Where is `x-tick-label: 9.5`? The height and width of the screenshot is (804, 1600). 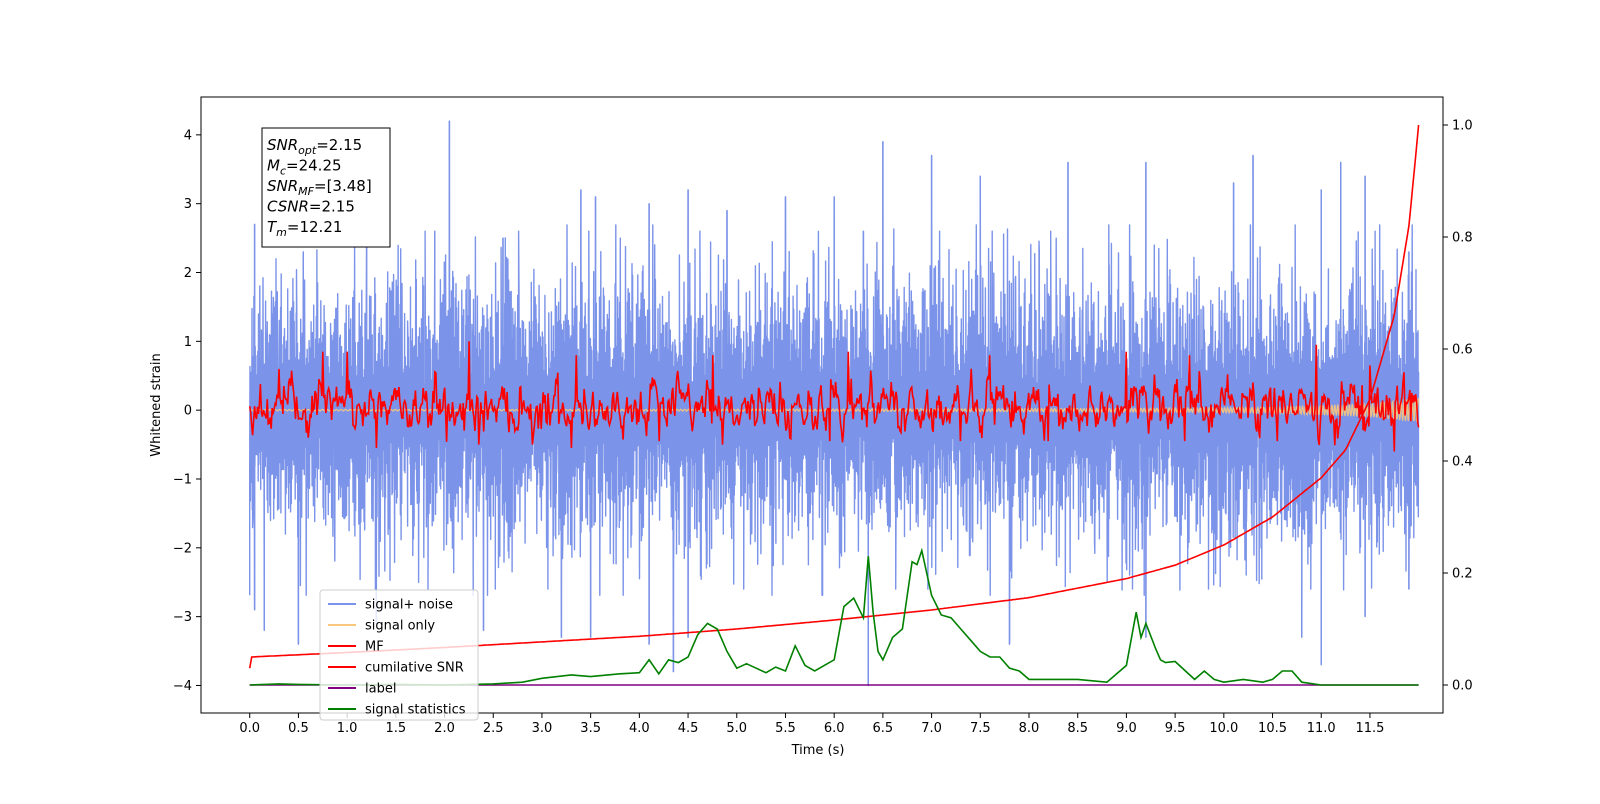 x-tick-label: 9.5 is located at coordinates (1175, 728).